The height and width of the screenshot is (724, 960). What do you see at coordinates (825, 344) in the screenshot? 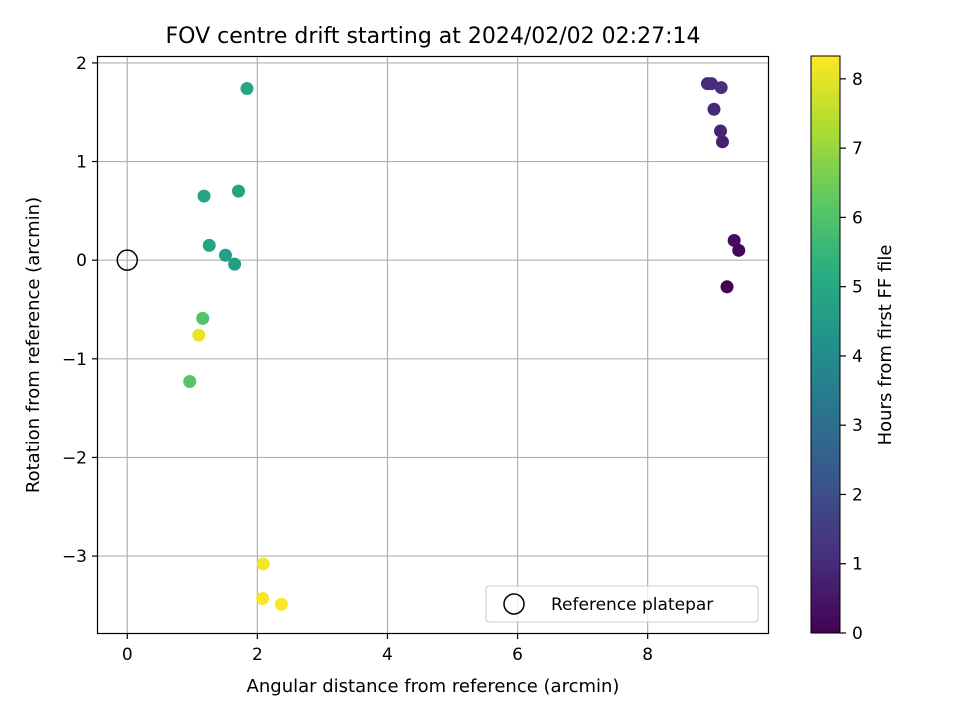
I see `colorbar` at bounding box center [825, 344].